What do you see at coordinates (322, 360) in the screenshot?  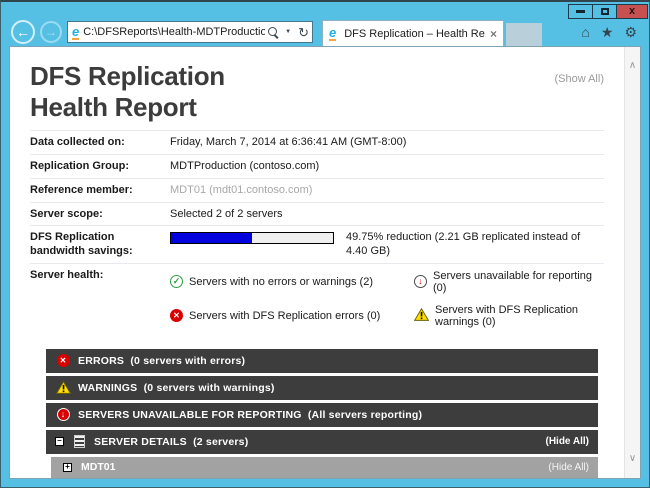 I see `section-errors: ERRORS (0 servers with errors)` at bounding box center [322, 360].